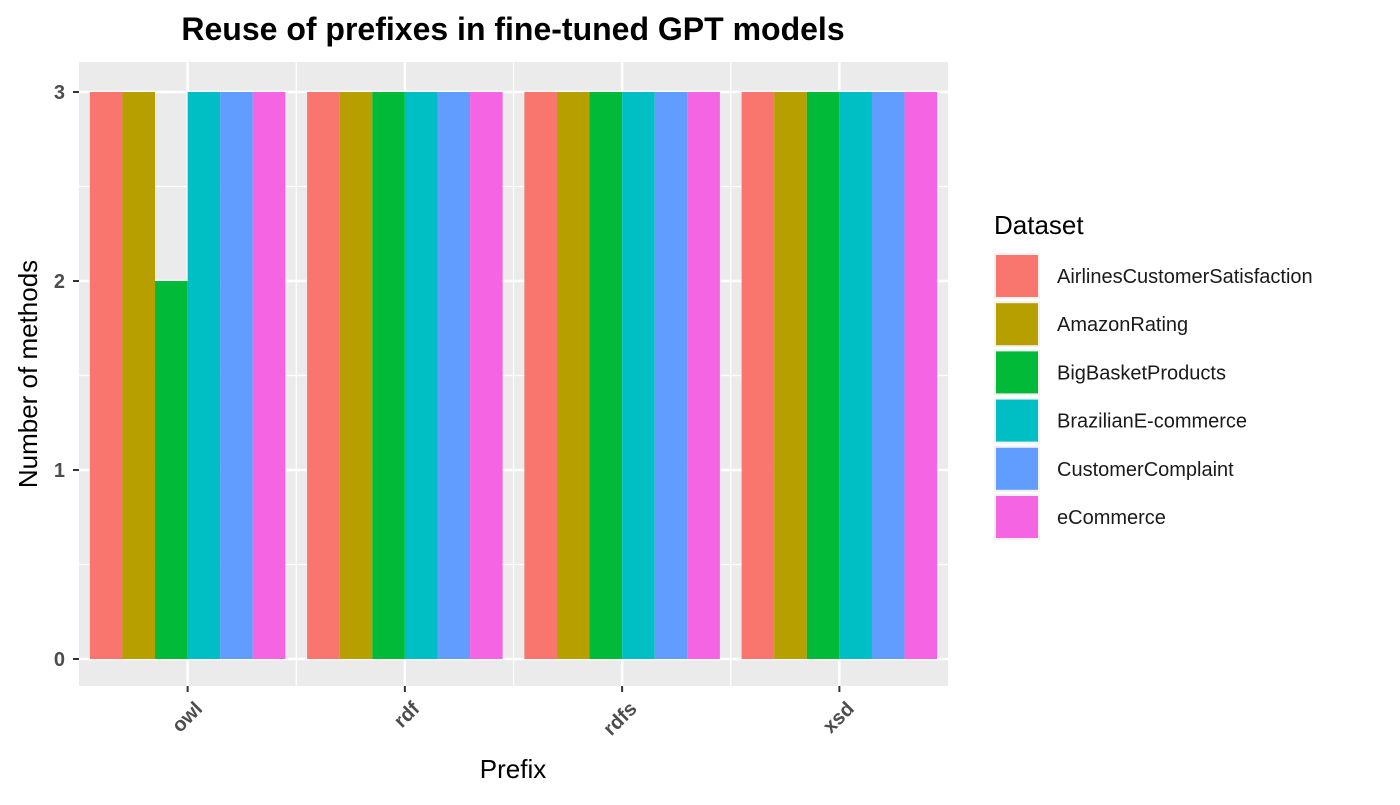 The height and width of the screenshot is (805, 1400). What do you see at coordinates (1111, 518) in the screenshot?
I see `legend-label: eCommerce` at bounding box center [1111, 518].